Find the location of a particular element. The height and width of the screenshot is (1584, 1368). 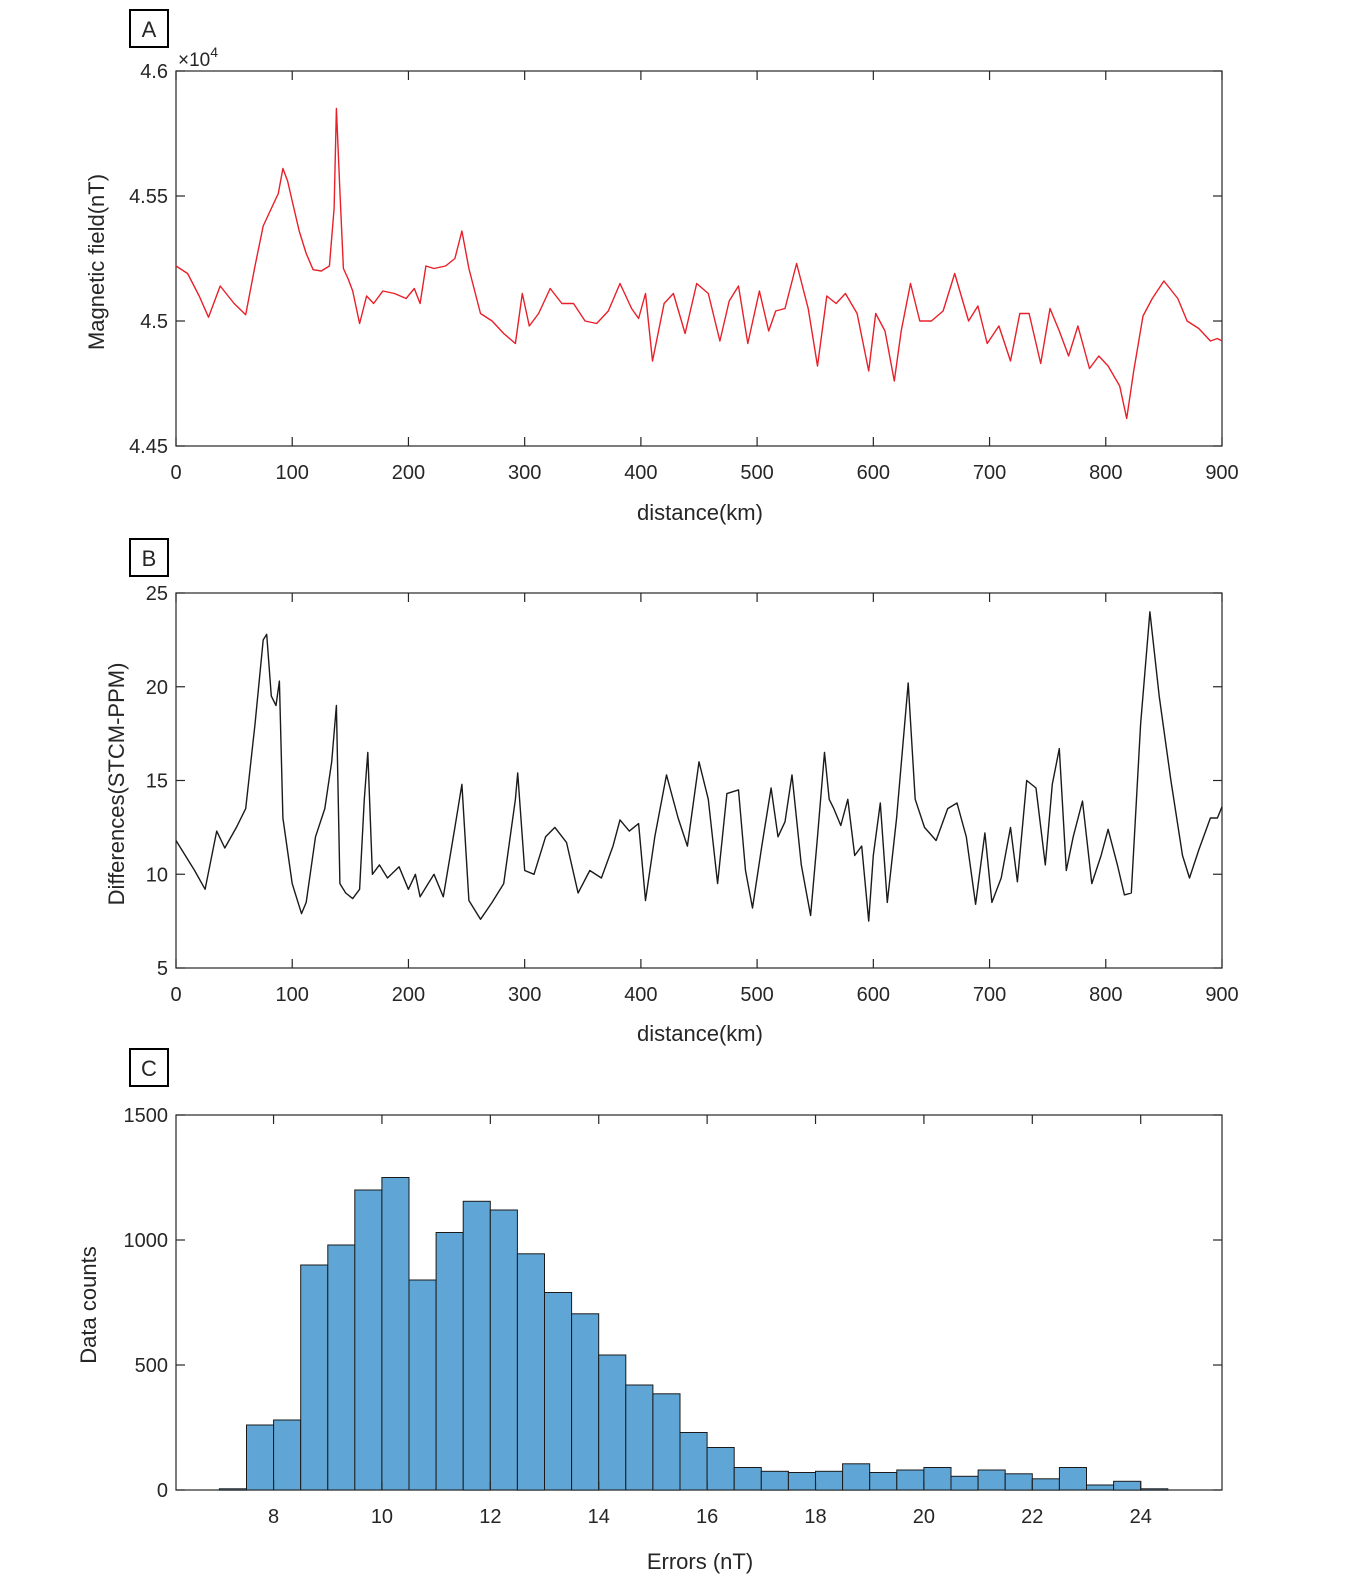

panel-a-y-axis-label: Magnetic field(nT) is located at coordinates (96, 262).